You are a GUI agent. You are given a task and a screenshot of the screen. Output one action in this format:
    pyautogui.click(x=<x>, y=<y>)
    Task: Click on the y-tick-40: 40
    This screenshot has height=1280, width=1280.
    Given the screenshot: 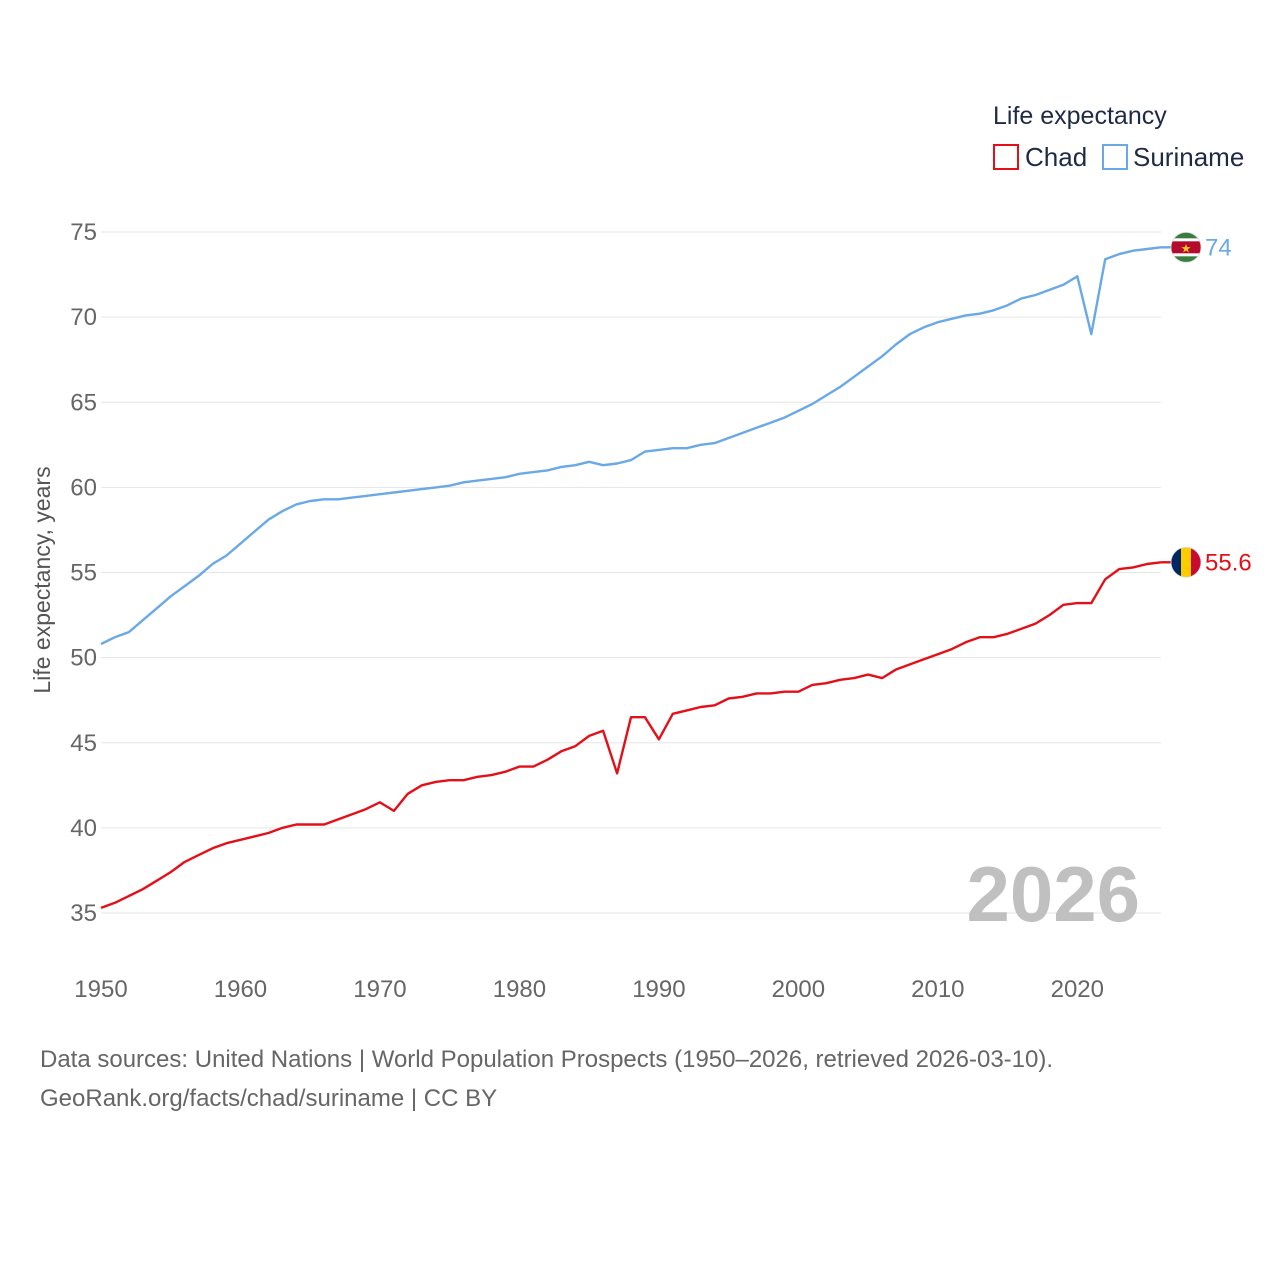 What is the action you would take?
    pyautogui.click(x=83, y=828)
    